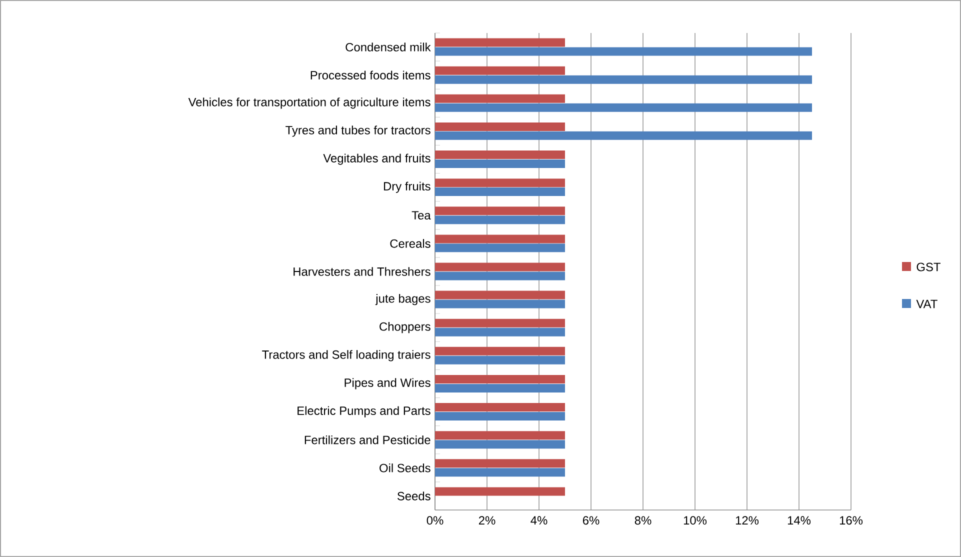  Describe the element at coordinates (487, 520) in the screenshot. I see `x-tick-label: 2%` at that location.